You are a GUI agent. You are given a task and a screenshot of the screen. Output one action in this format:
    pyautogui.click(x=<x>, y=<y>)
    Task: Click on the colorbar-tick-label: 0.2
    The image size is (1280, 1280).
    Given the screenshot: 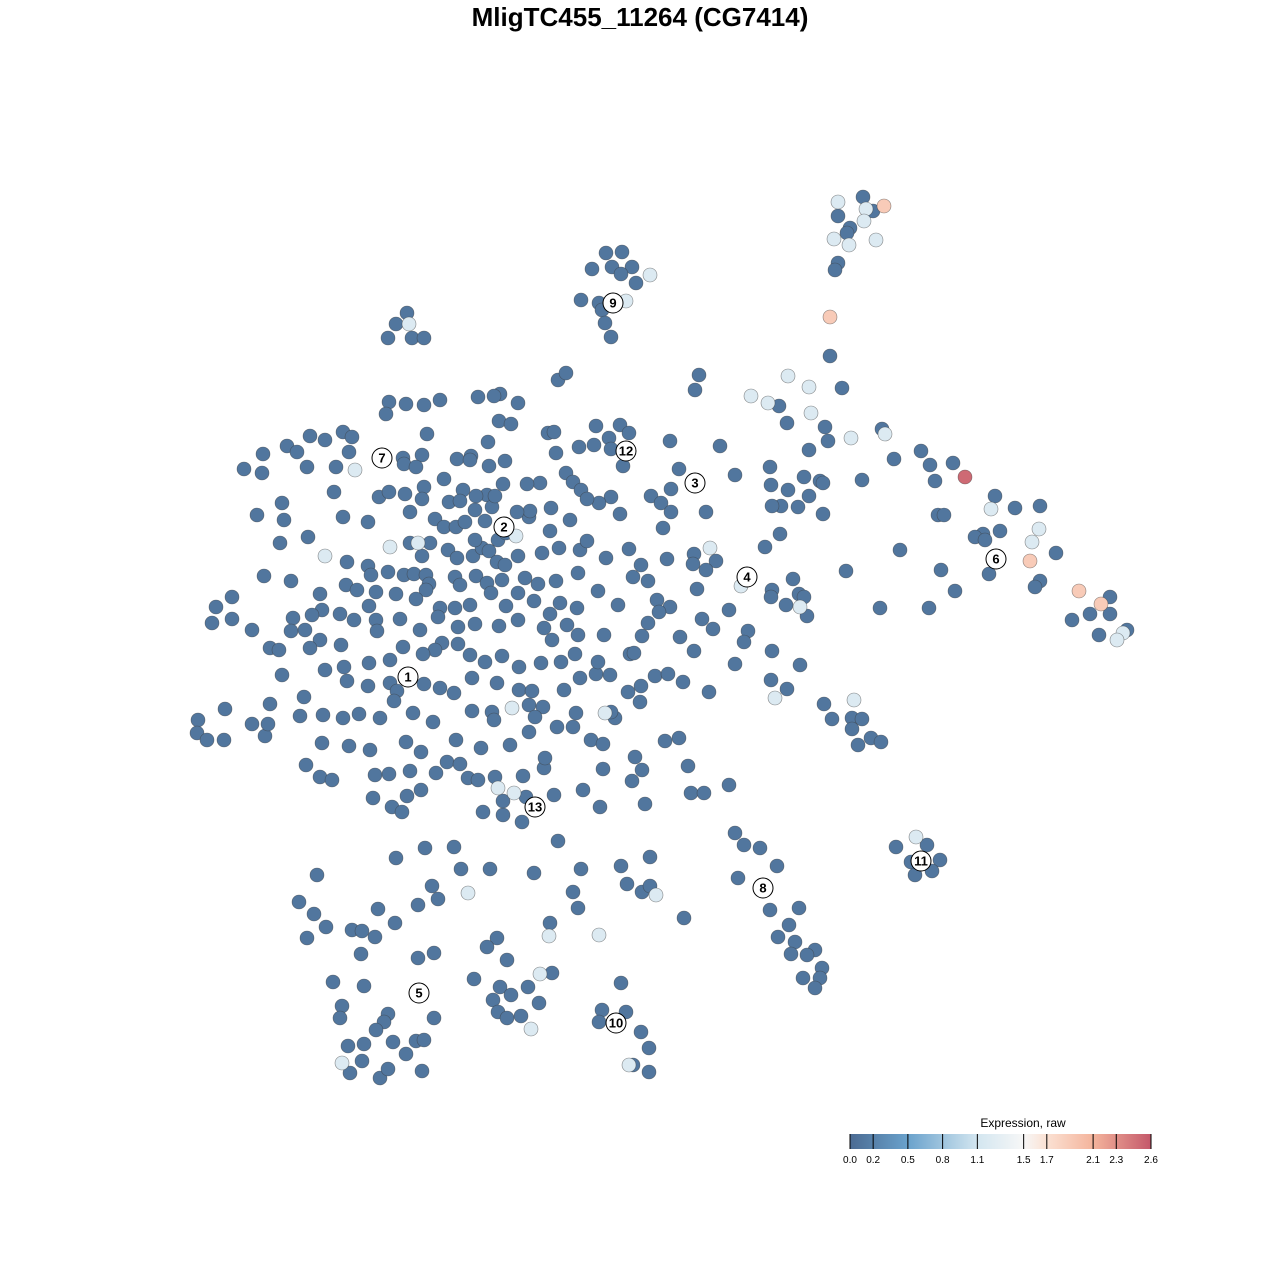 What is the action you would take?
    pyautogui.click(x=873, y=1160)
    